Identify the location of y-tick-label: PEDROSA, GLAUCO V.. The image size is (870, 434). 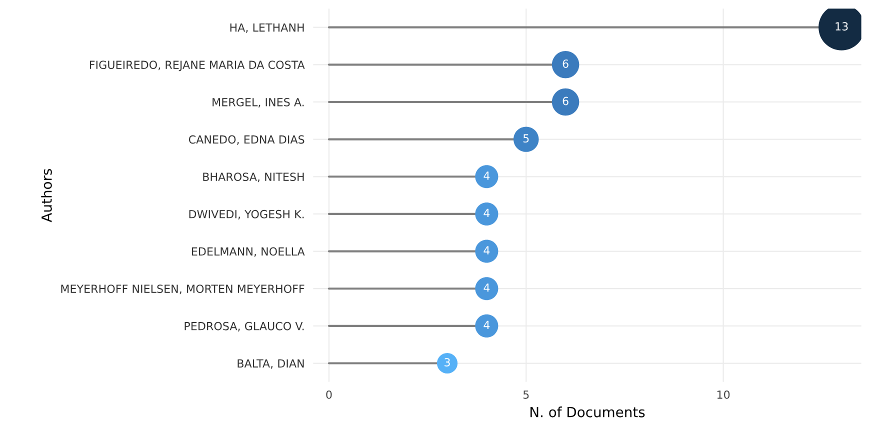
(244, 327).